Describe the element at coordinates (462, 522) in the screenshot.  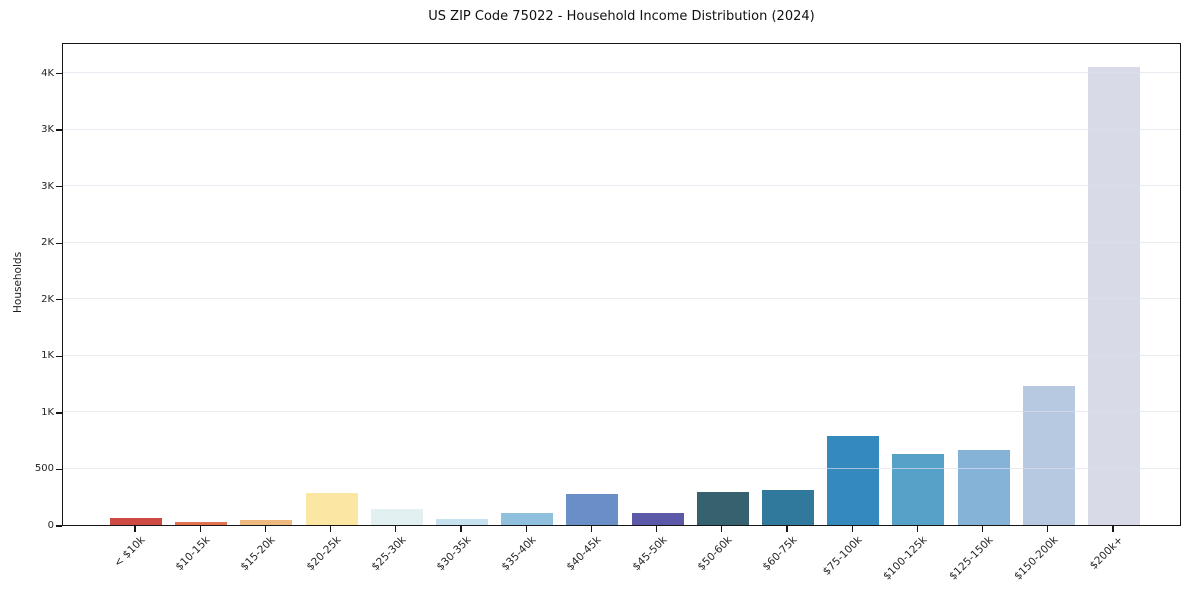
I see `bar-$30-35k` at that location.